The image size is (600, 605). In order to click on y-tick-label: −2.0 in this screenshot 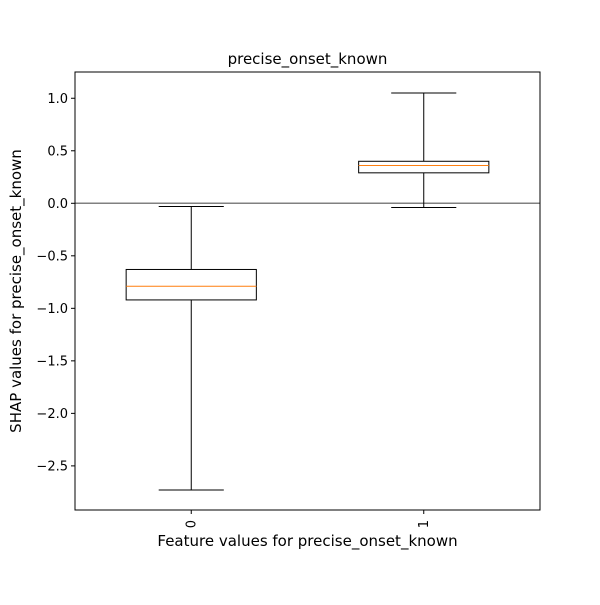, I will do `click(52, 414)`.